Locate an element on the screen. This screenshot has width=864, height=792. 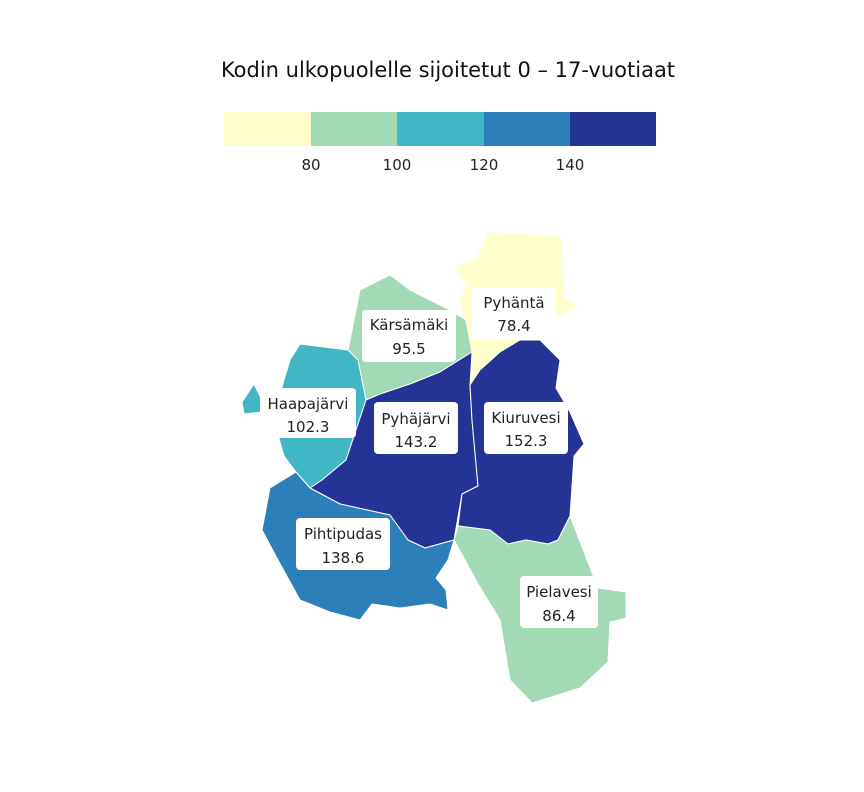
legend-tick-140: 140 is located at coordinates (570, 165).